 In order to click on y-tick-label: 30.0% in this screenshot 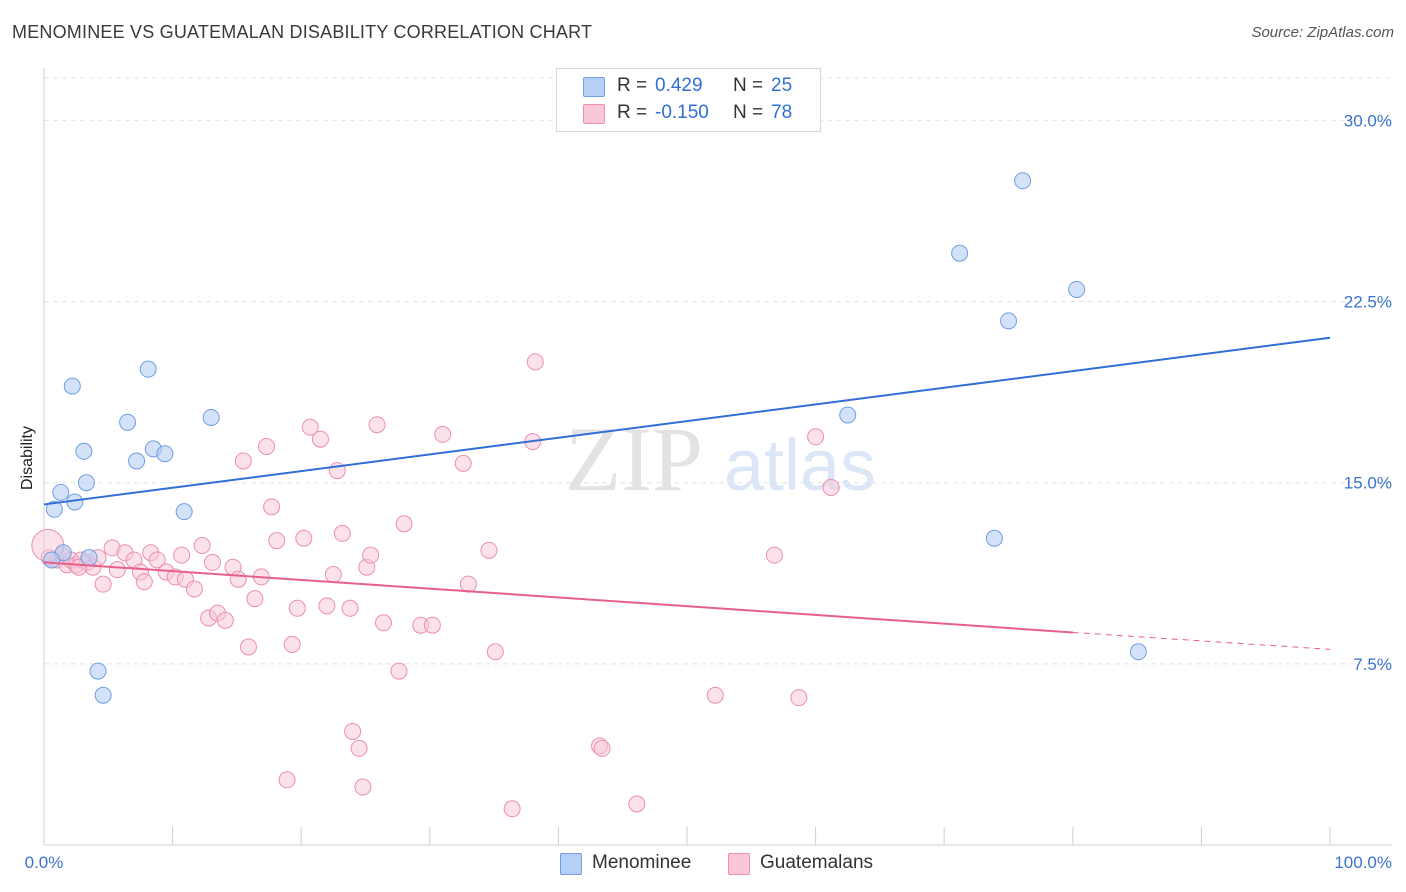, I will do `click(1368, 120)`.